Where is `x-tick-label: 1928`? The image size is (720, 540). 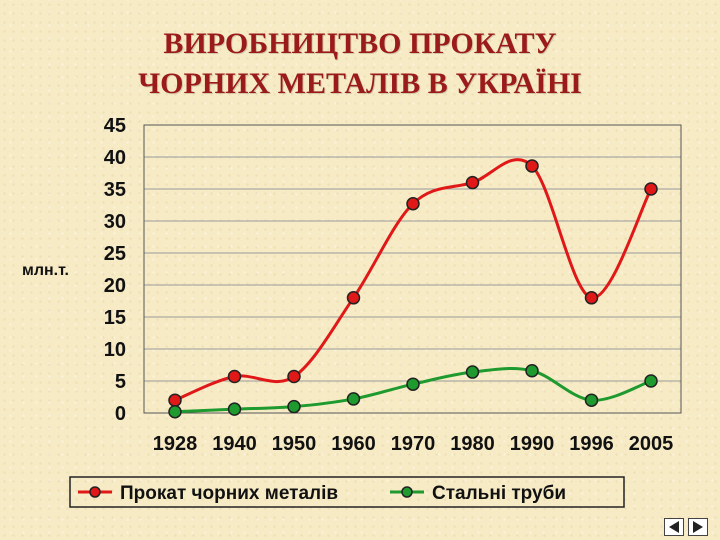
x-tick-label: 1928 is located at coordinates (175, 444).